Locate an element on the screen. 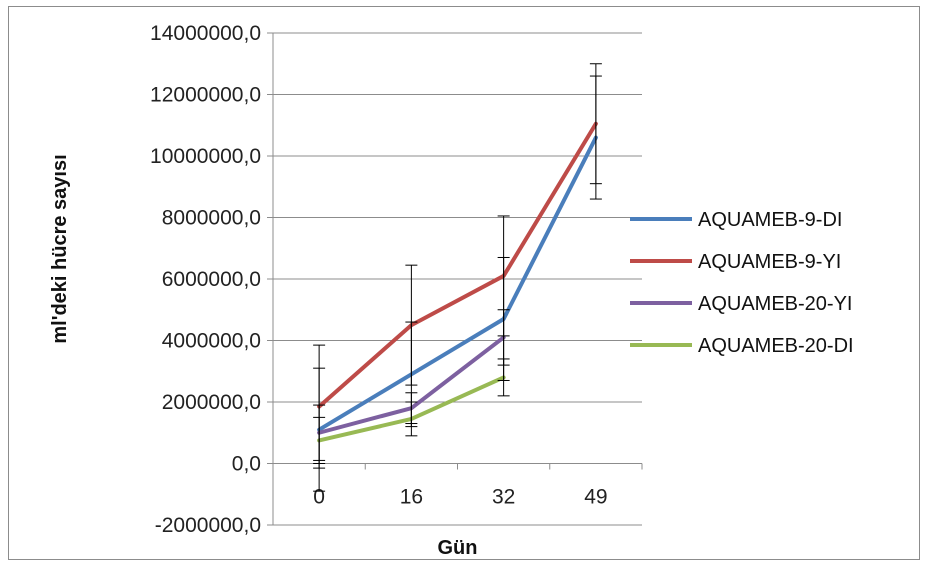  legend-label: AQUAMEB-20-DI is located at coordinates (776, 346).